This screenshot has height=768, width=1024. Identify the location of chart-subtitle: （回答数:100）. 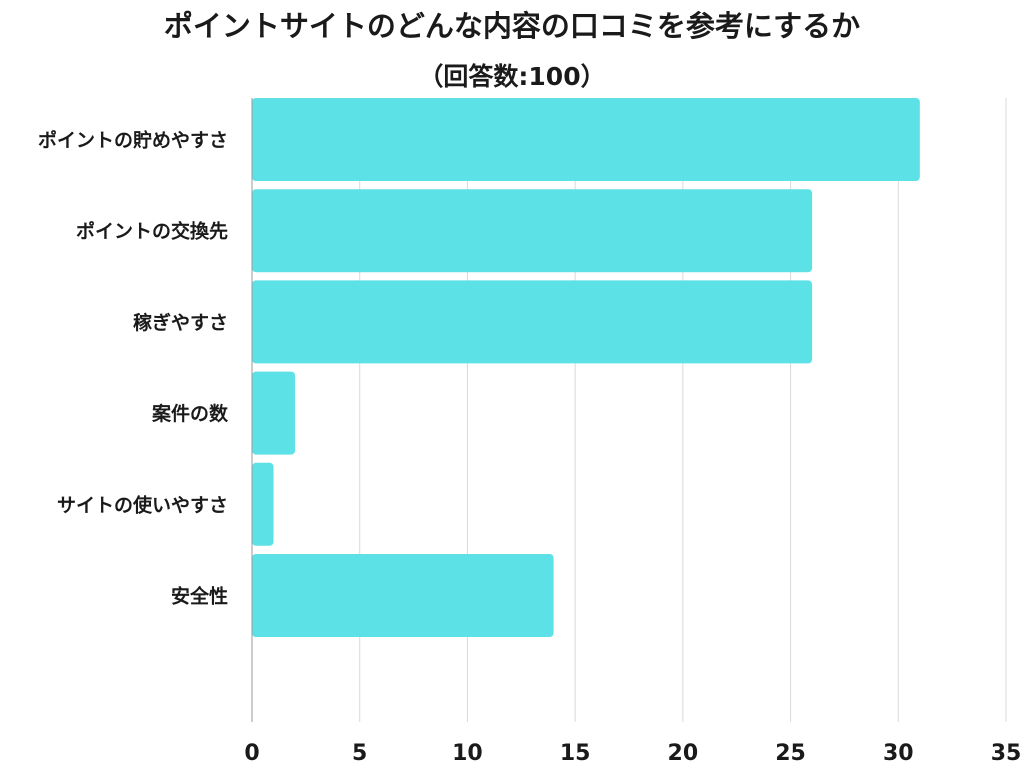
(512, 76).